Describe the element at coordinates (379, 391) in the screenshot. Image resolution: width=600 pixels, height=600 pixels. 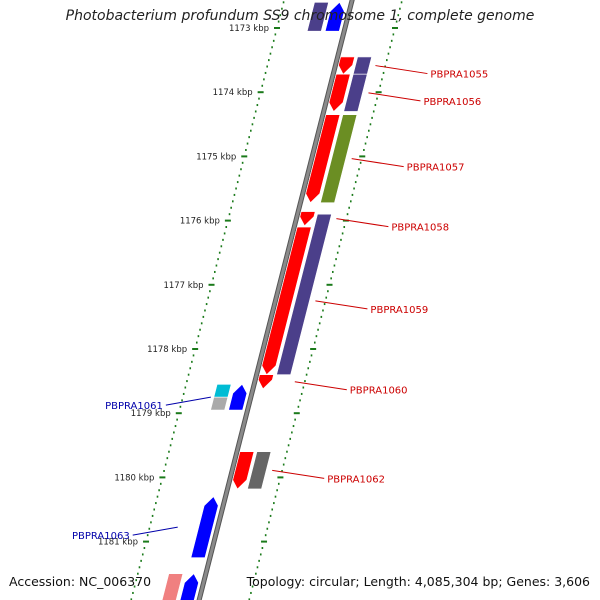
I see `gene-label-pbpra1060: PBPRA1060` at that location.